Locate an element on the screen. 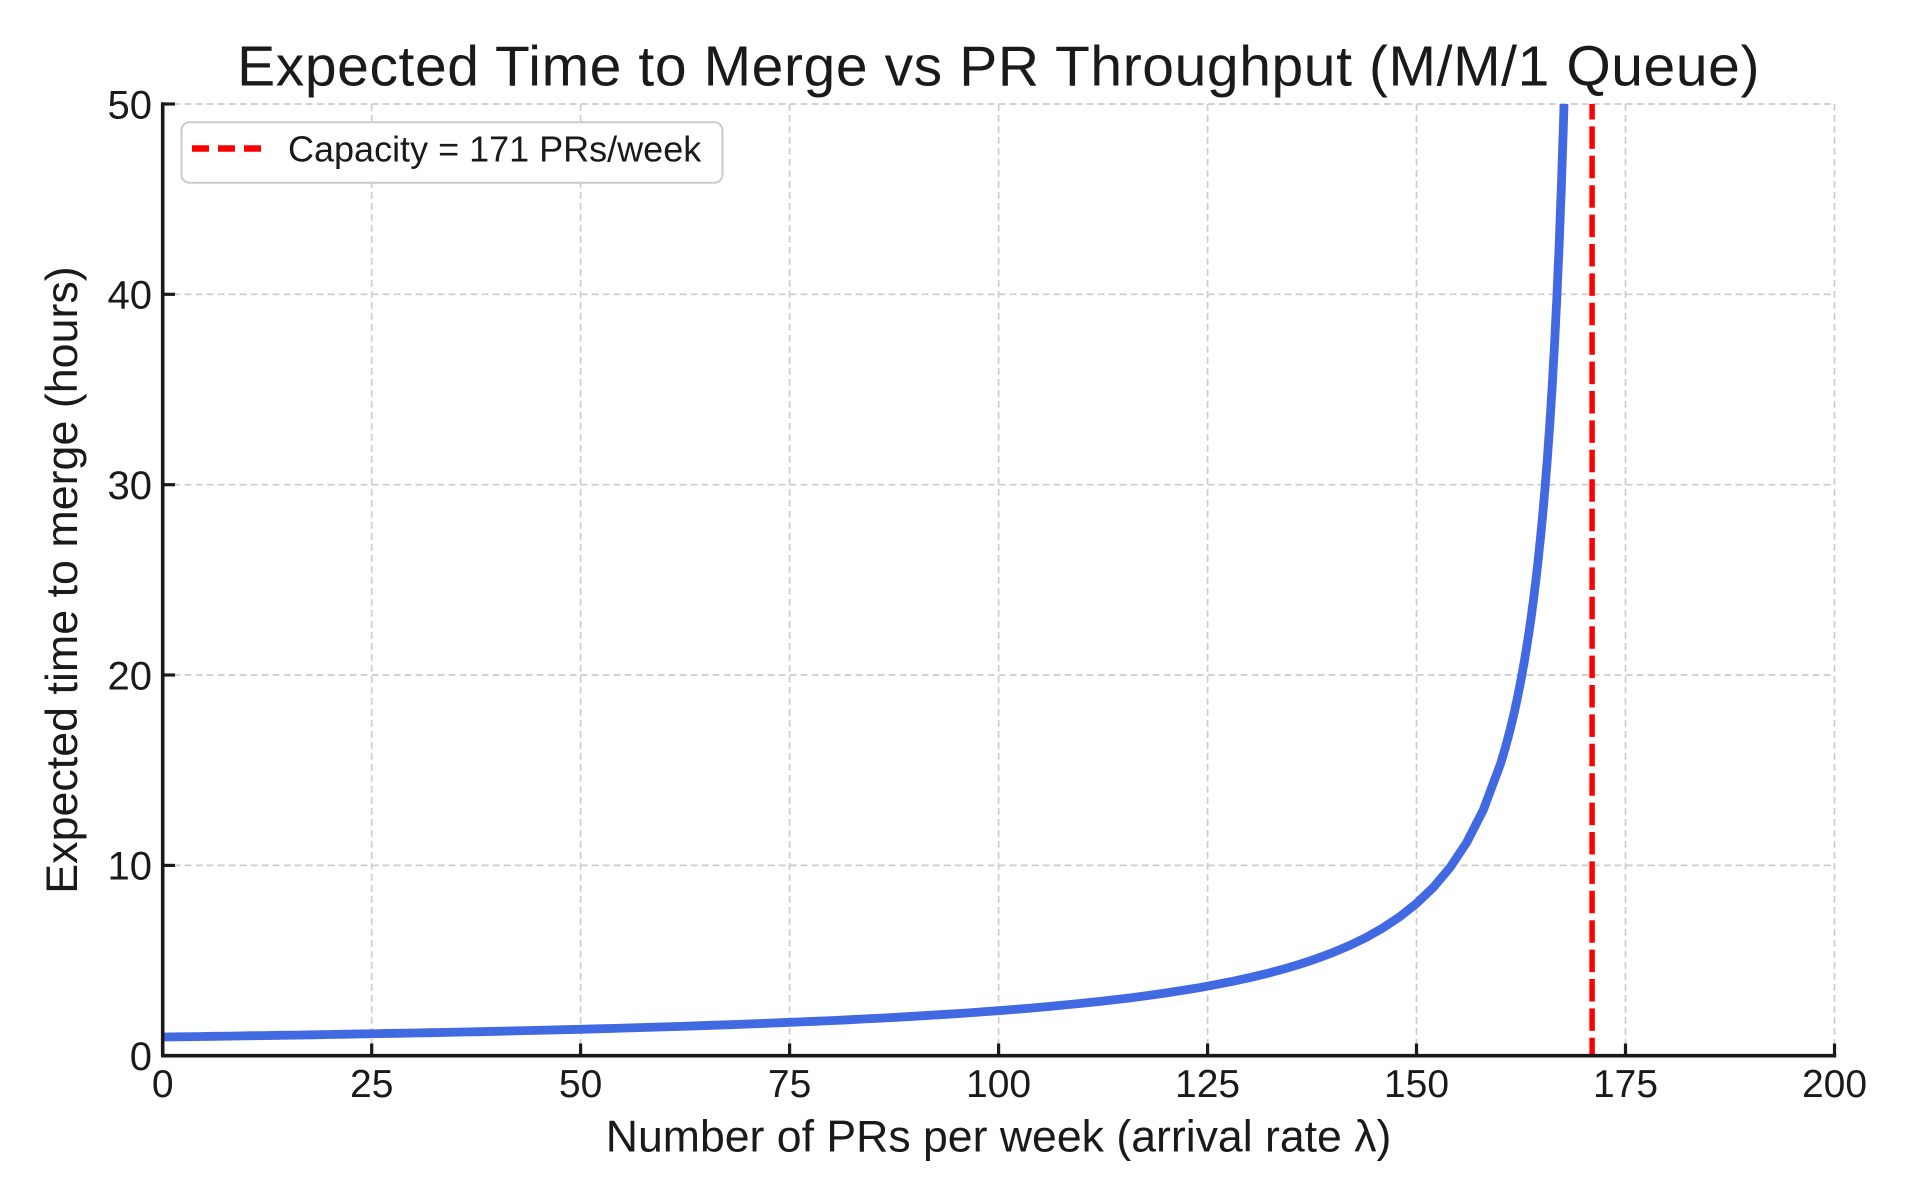 This screenshot has width=1928, height=1188. svg-text: Capacity = 171 PRs/week is located at coordinates (495, 149).